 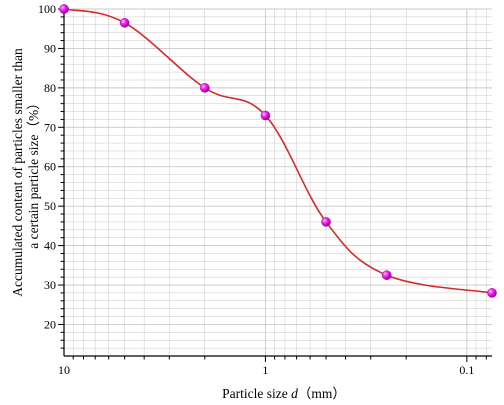 What do you see at coordinates (50, 285) in the screenshot?
I see `y-tick-label: 30` at bounding box center [50, 285].